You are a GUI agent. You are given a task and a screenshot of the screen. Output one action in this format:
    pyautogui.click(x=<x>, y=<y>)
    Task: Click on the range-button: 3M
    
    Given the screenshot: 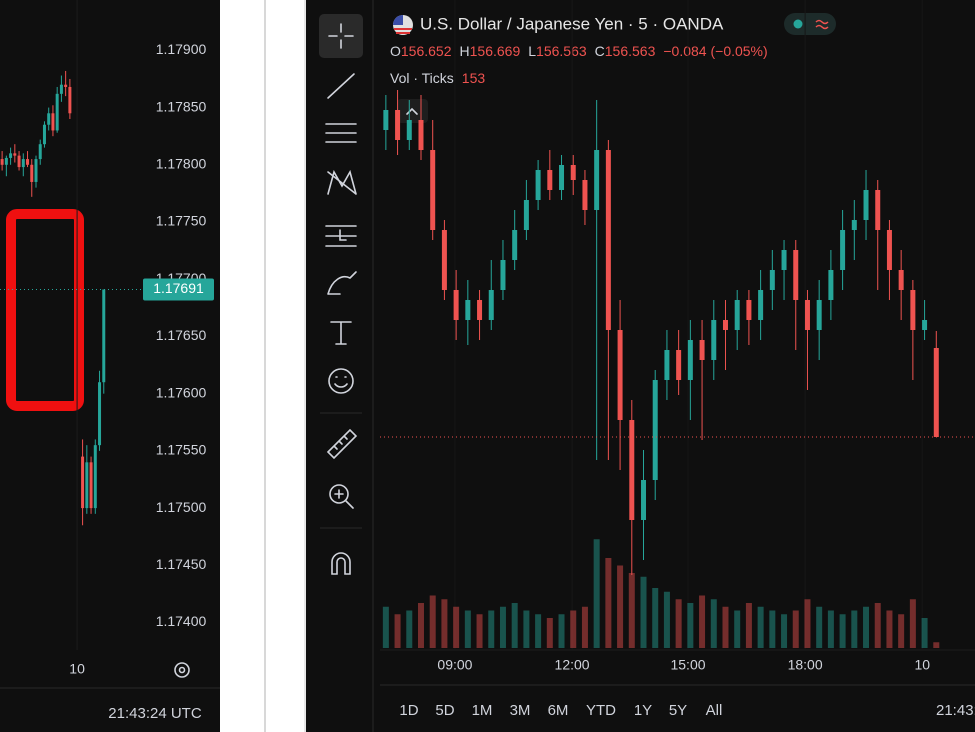 What is the action you would take?
    pyautogui.click(x=520, y=710)
    